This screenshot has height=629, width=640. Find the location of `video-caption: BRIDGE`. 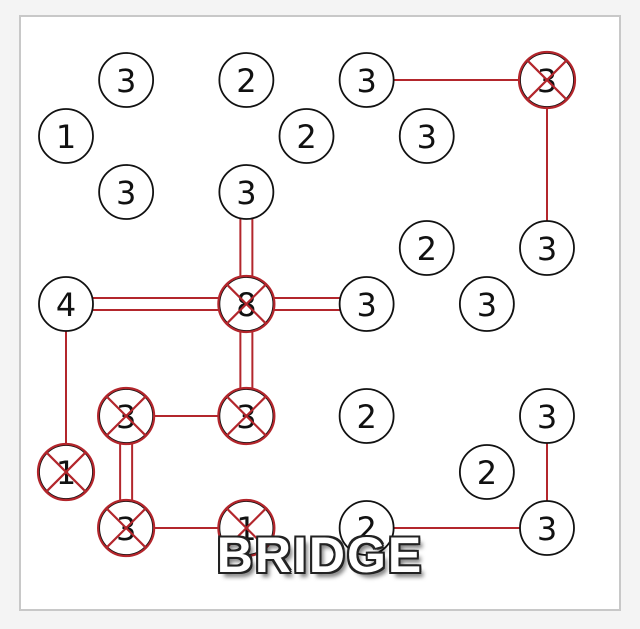

video-caption: BRIDGE is located at coordinates (320, 555).